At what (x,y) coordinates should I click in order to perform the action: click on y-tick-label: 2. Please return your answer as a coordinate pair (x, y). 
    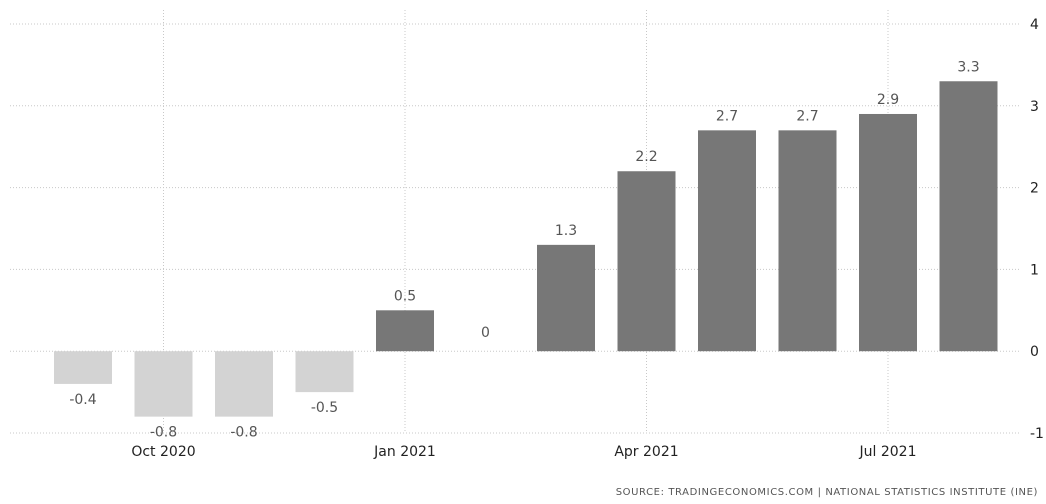
    Looking at the image, I should click on (1034, 189).